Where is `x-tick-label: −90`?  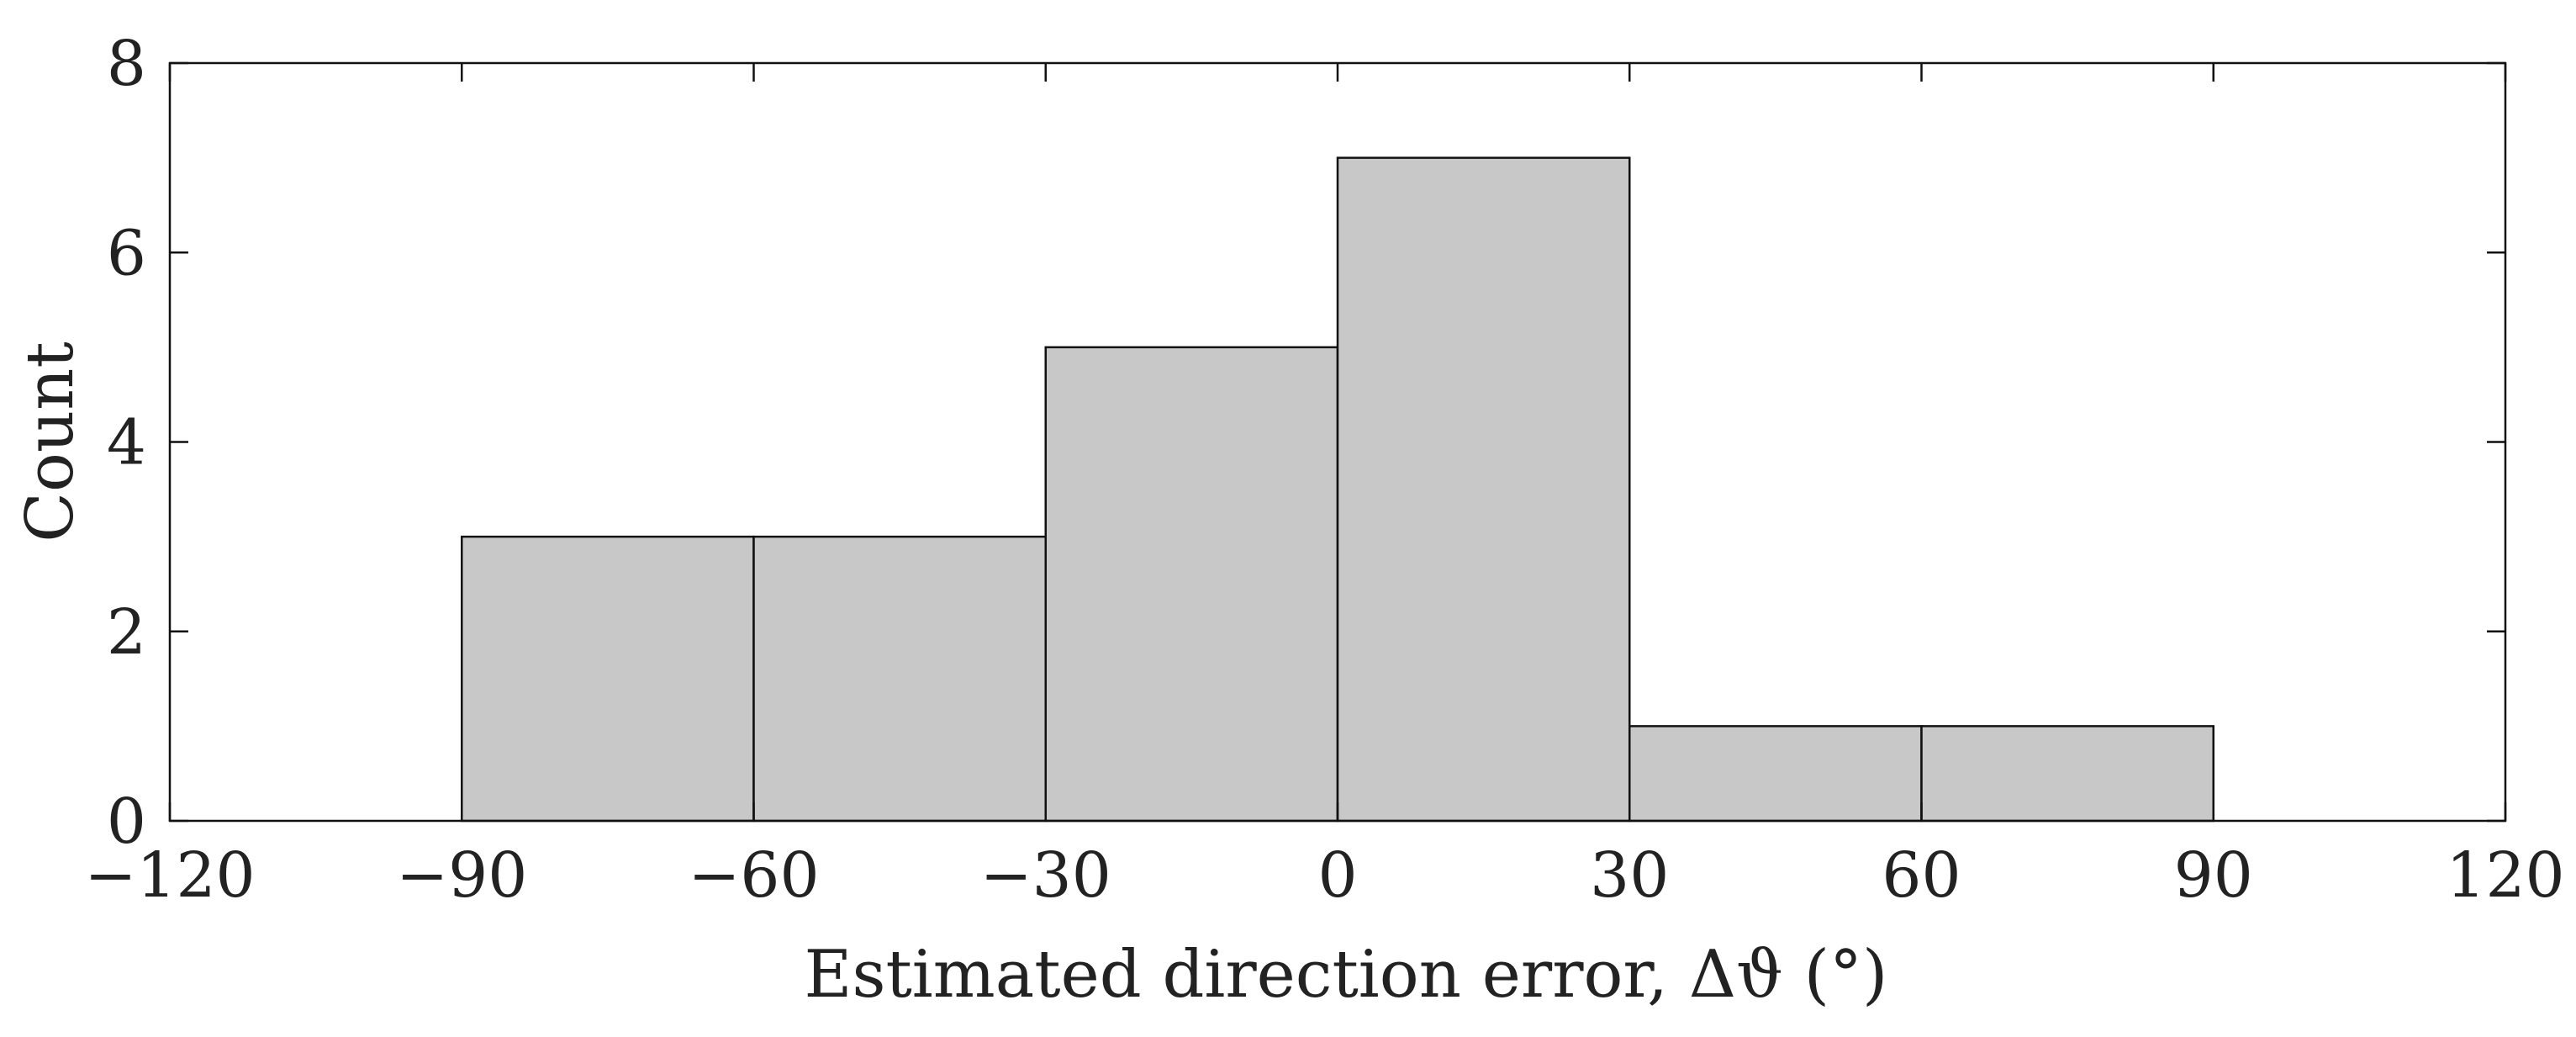 x-tick-label: −90 is located at coordinates (462, 875).